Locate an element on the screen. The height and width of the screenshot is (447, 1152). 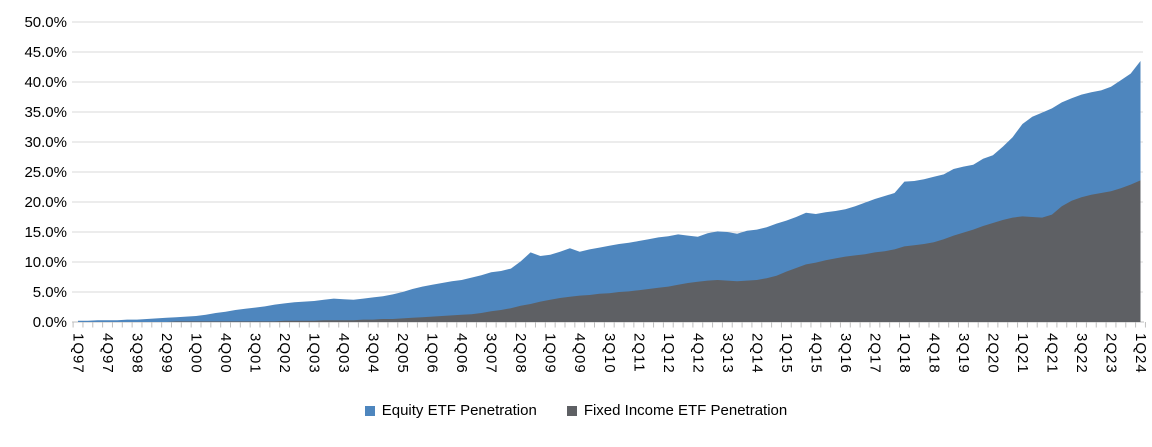
x-tick-label: 3Q04 is located at coordinates (373, 353).